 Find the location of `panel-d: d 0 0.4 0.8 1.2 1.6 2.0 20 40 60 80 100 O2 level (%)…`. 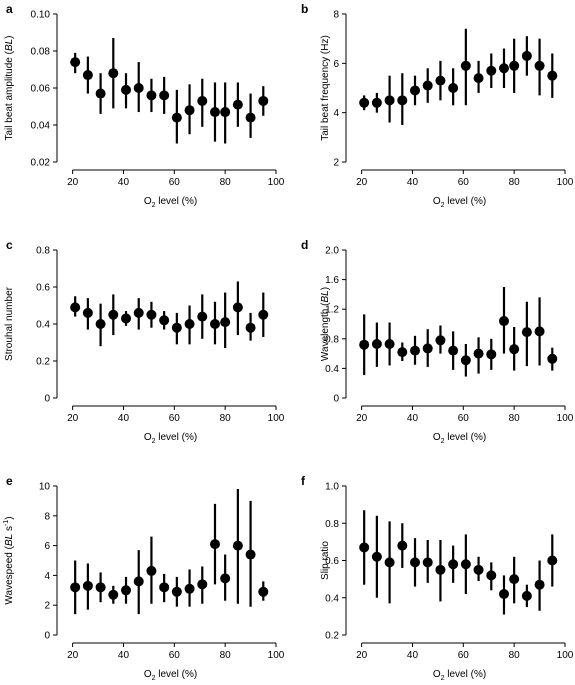

panel-d: d 0 0.4 0.8 1.2 1.6 2.0 20 40 60 80 100 O2 level (%)… is located at coordinates (437, 341).